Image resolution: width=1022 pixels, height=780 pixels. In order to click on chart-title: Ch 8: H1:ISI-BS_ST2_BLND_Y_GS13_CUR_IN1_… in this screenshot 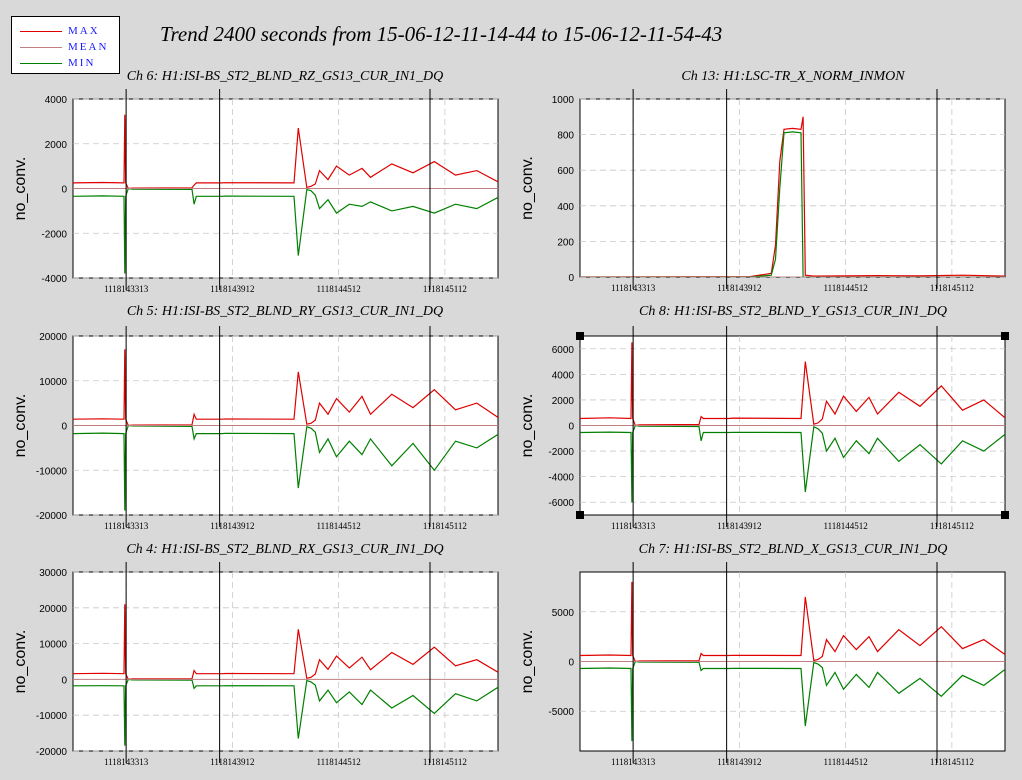, I will do `click(793, 311)`.